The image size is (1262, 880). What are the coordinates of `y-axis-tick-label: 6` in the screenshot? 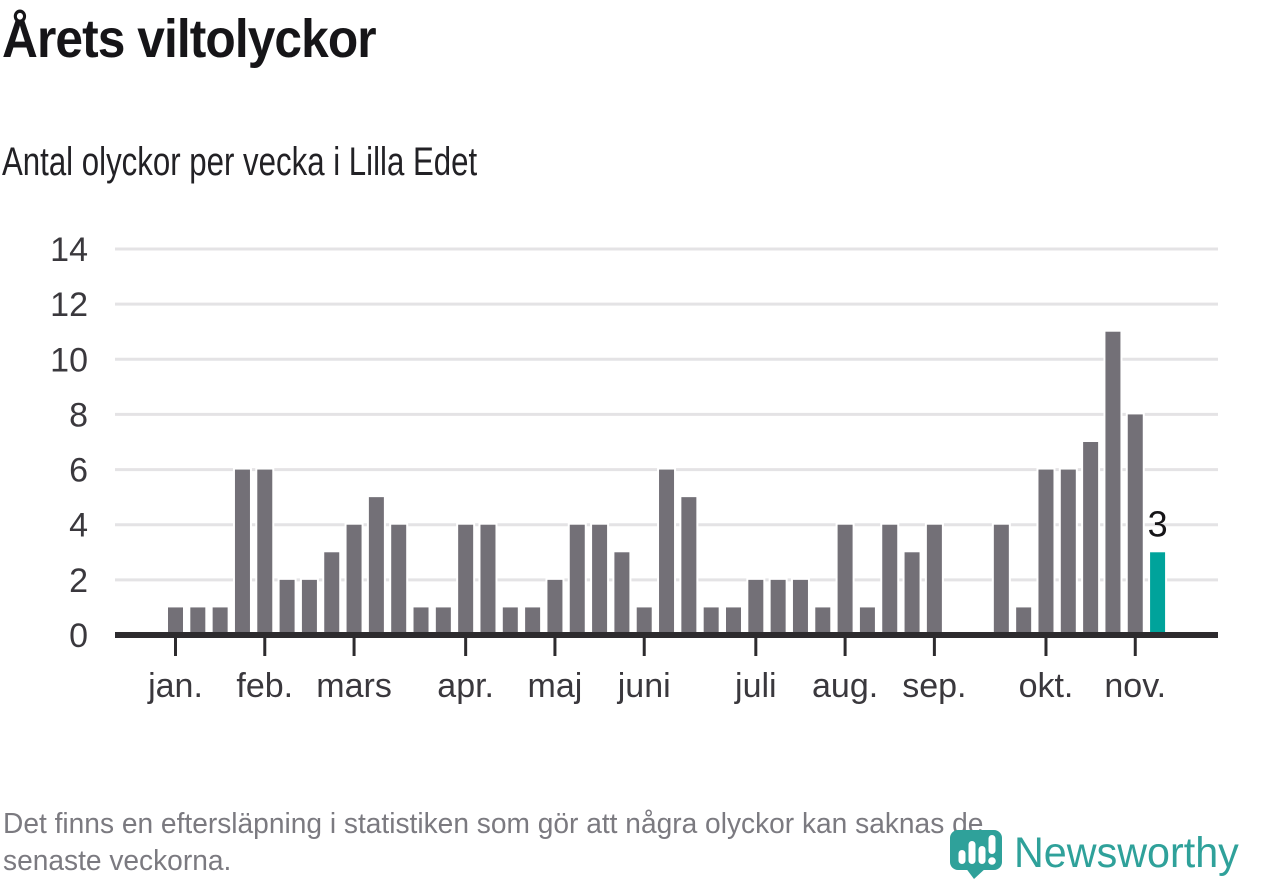 It's located at (78, 471).